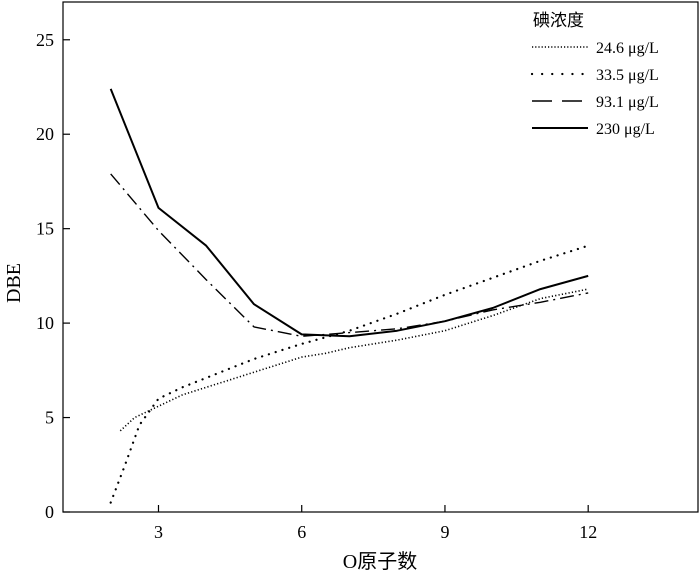 This screenshot has width=700, height=574. What do you see at coordinates (558, 20) in the screenshot?
I see `legend-title: 碘浓度` at bounding box center [558, 20].